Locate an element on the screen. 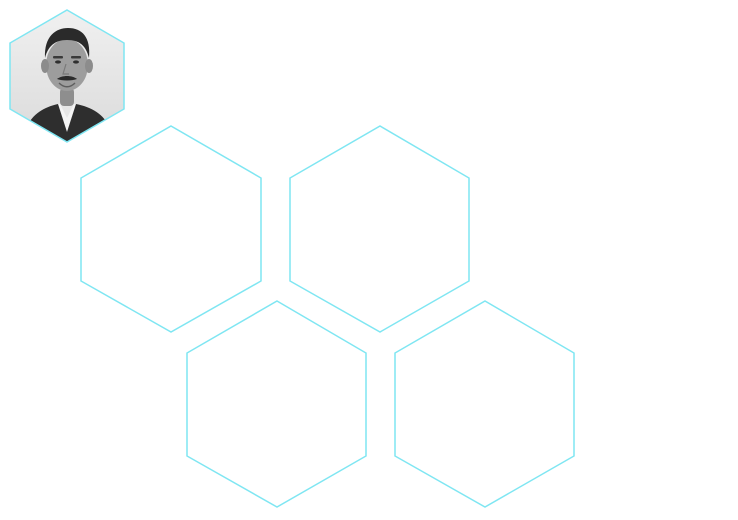 This screenshot has width=738, height=520. avatar-frame is located at coordinates (67, 76).